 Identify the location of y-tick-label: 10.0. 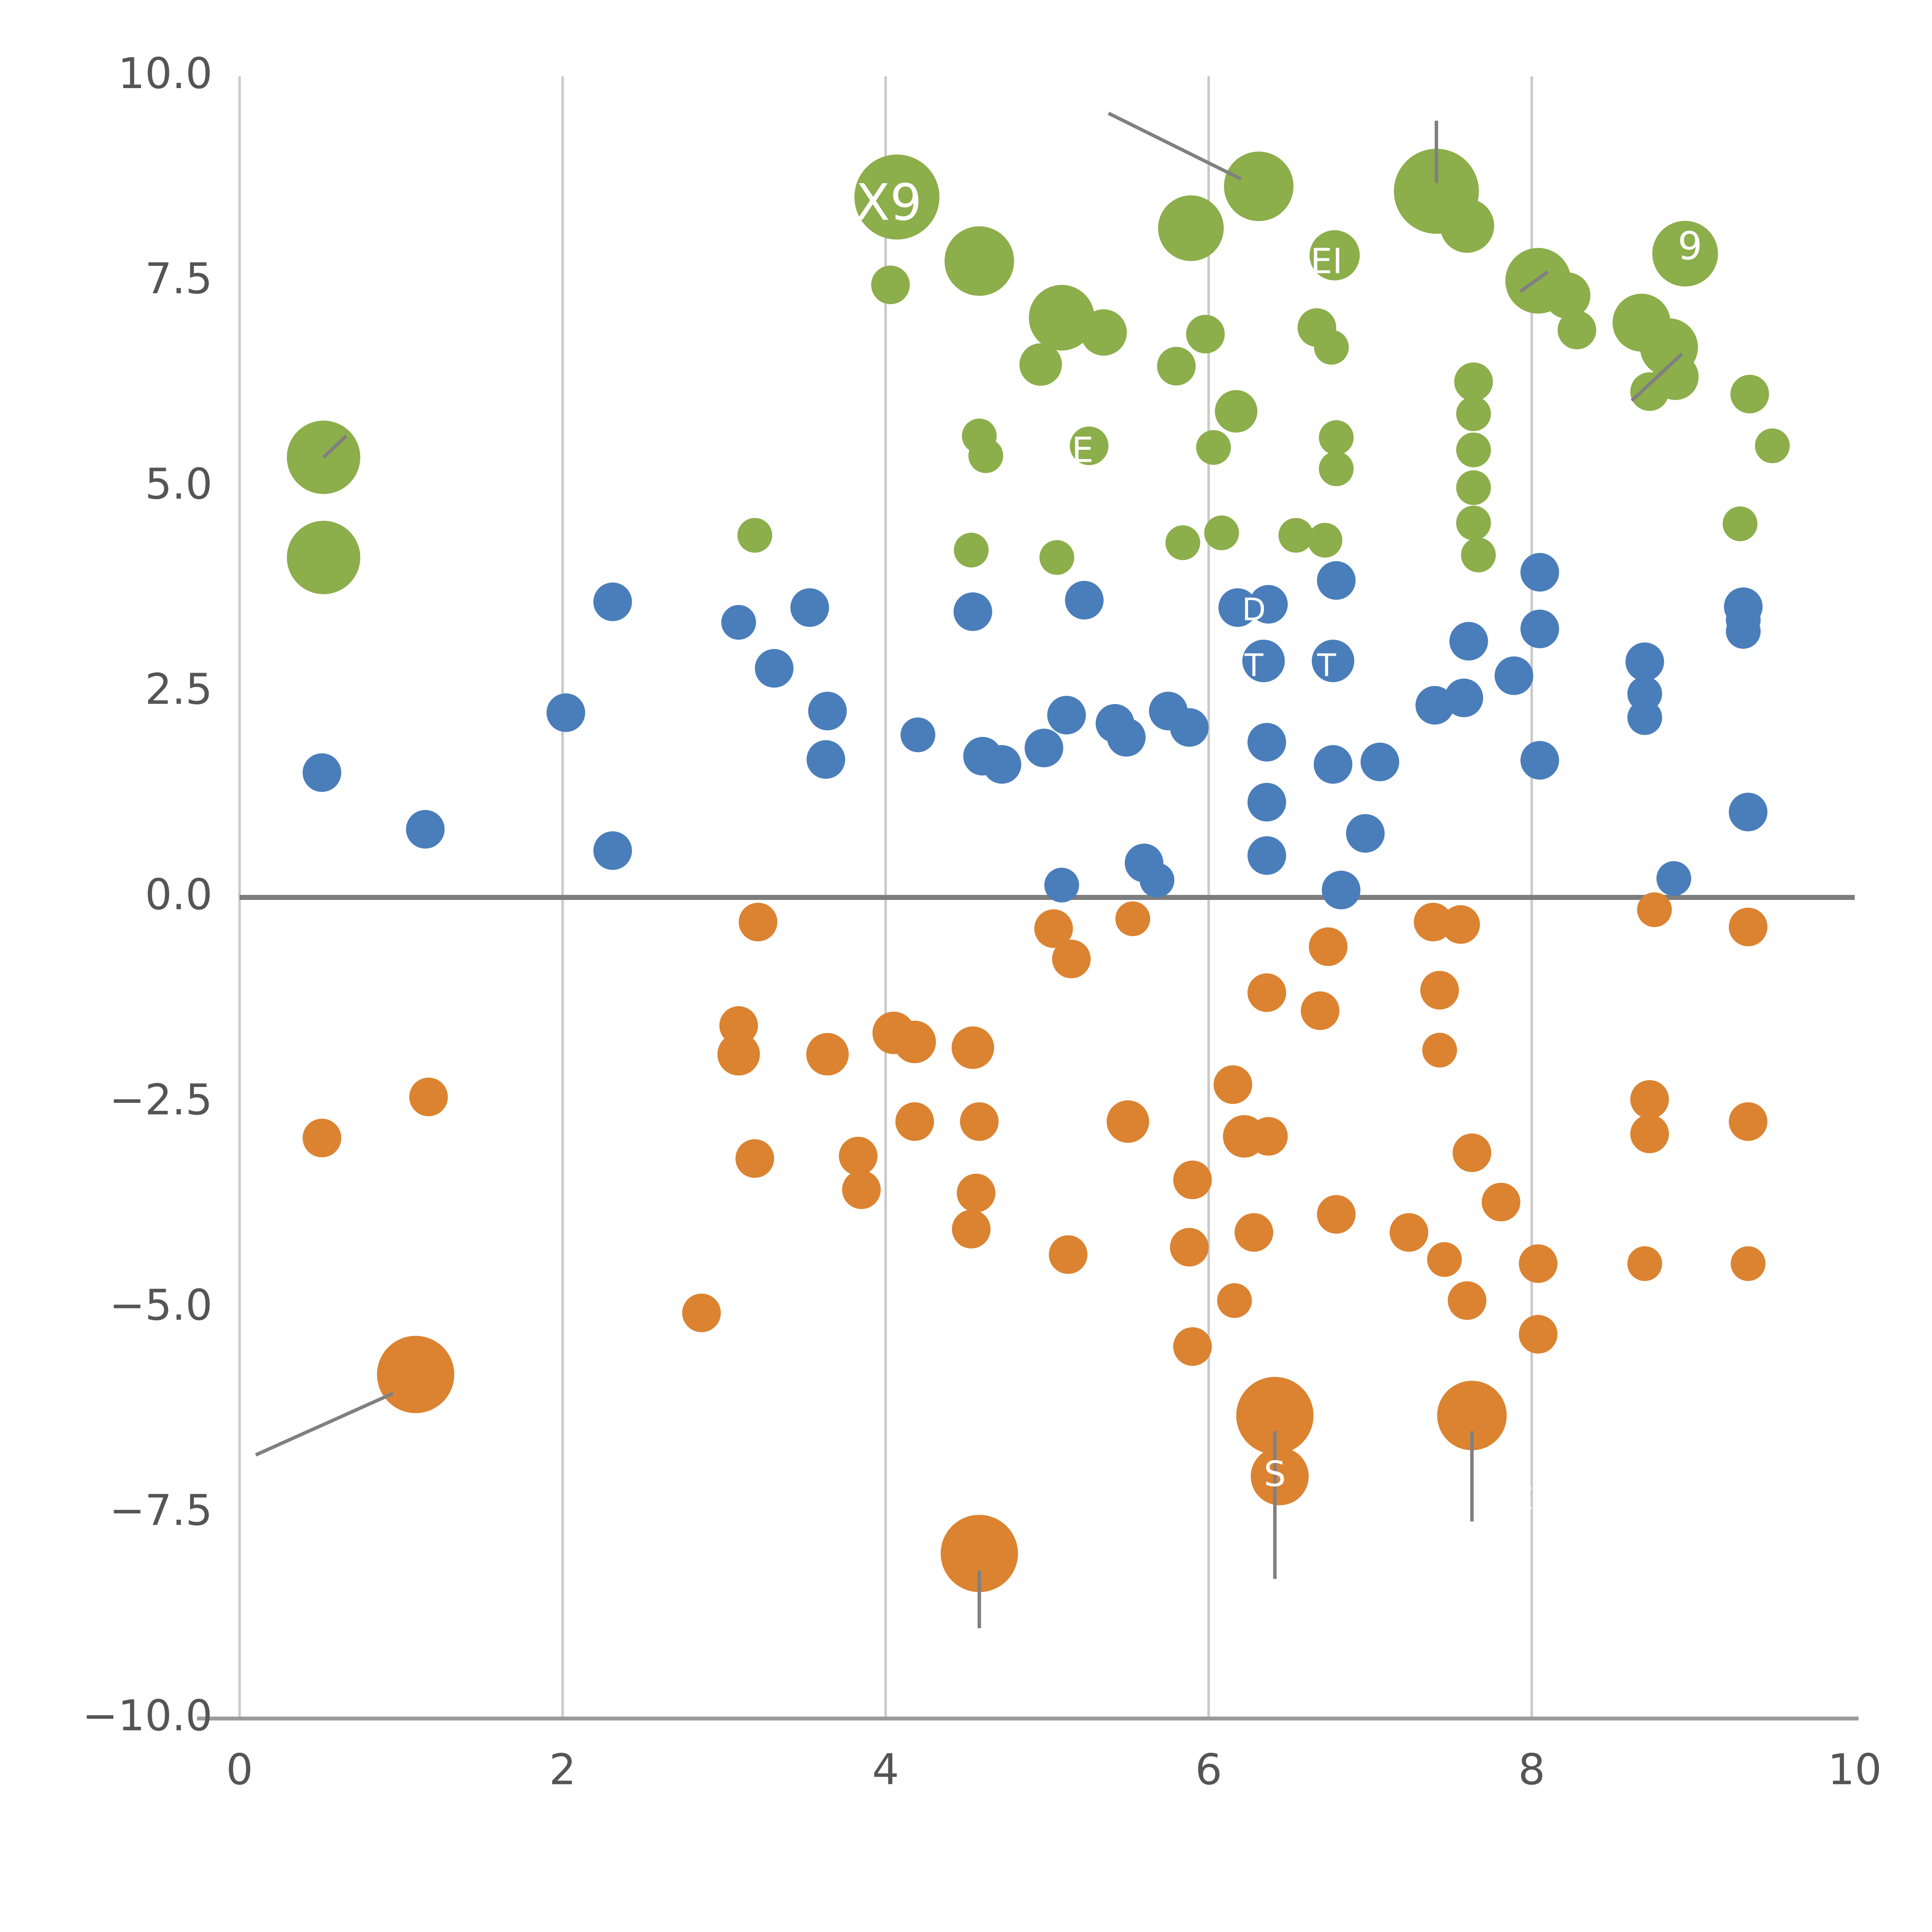
(166, 74).